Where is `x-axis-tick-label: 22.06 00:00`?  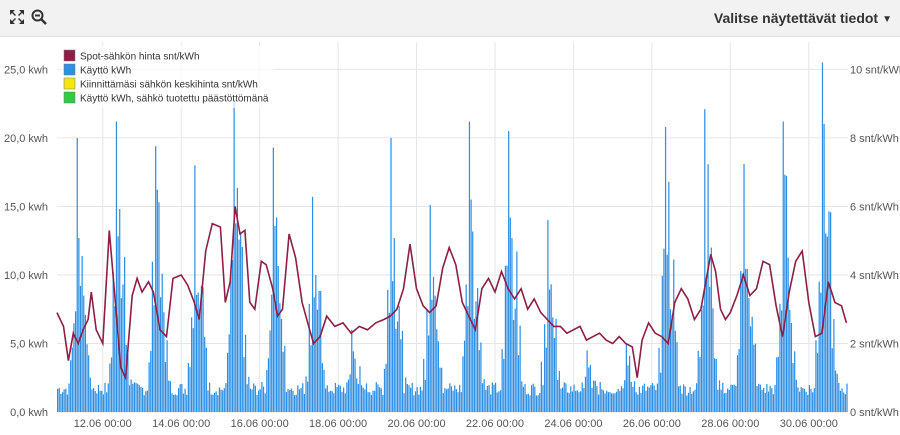
x-axis-tick-label: 22.06 00:00 is located at coordinates (495, 424).